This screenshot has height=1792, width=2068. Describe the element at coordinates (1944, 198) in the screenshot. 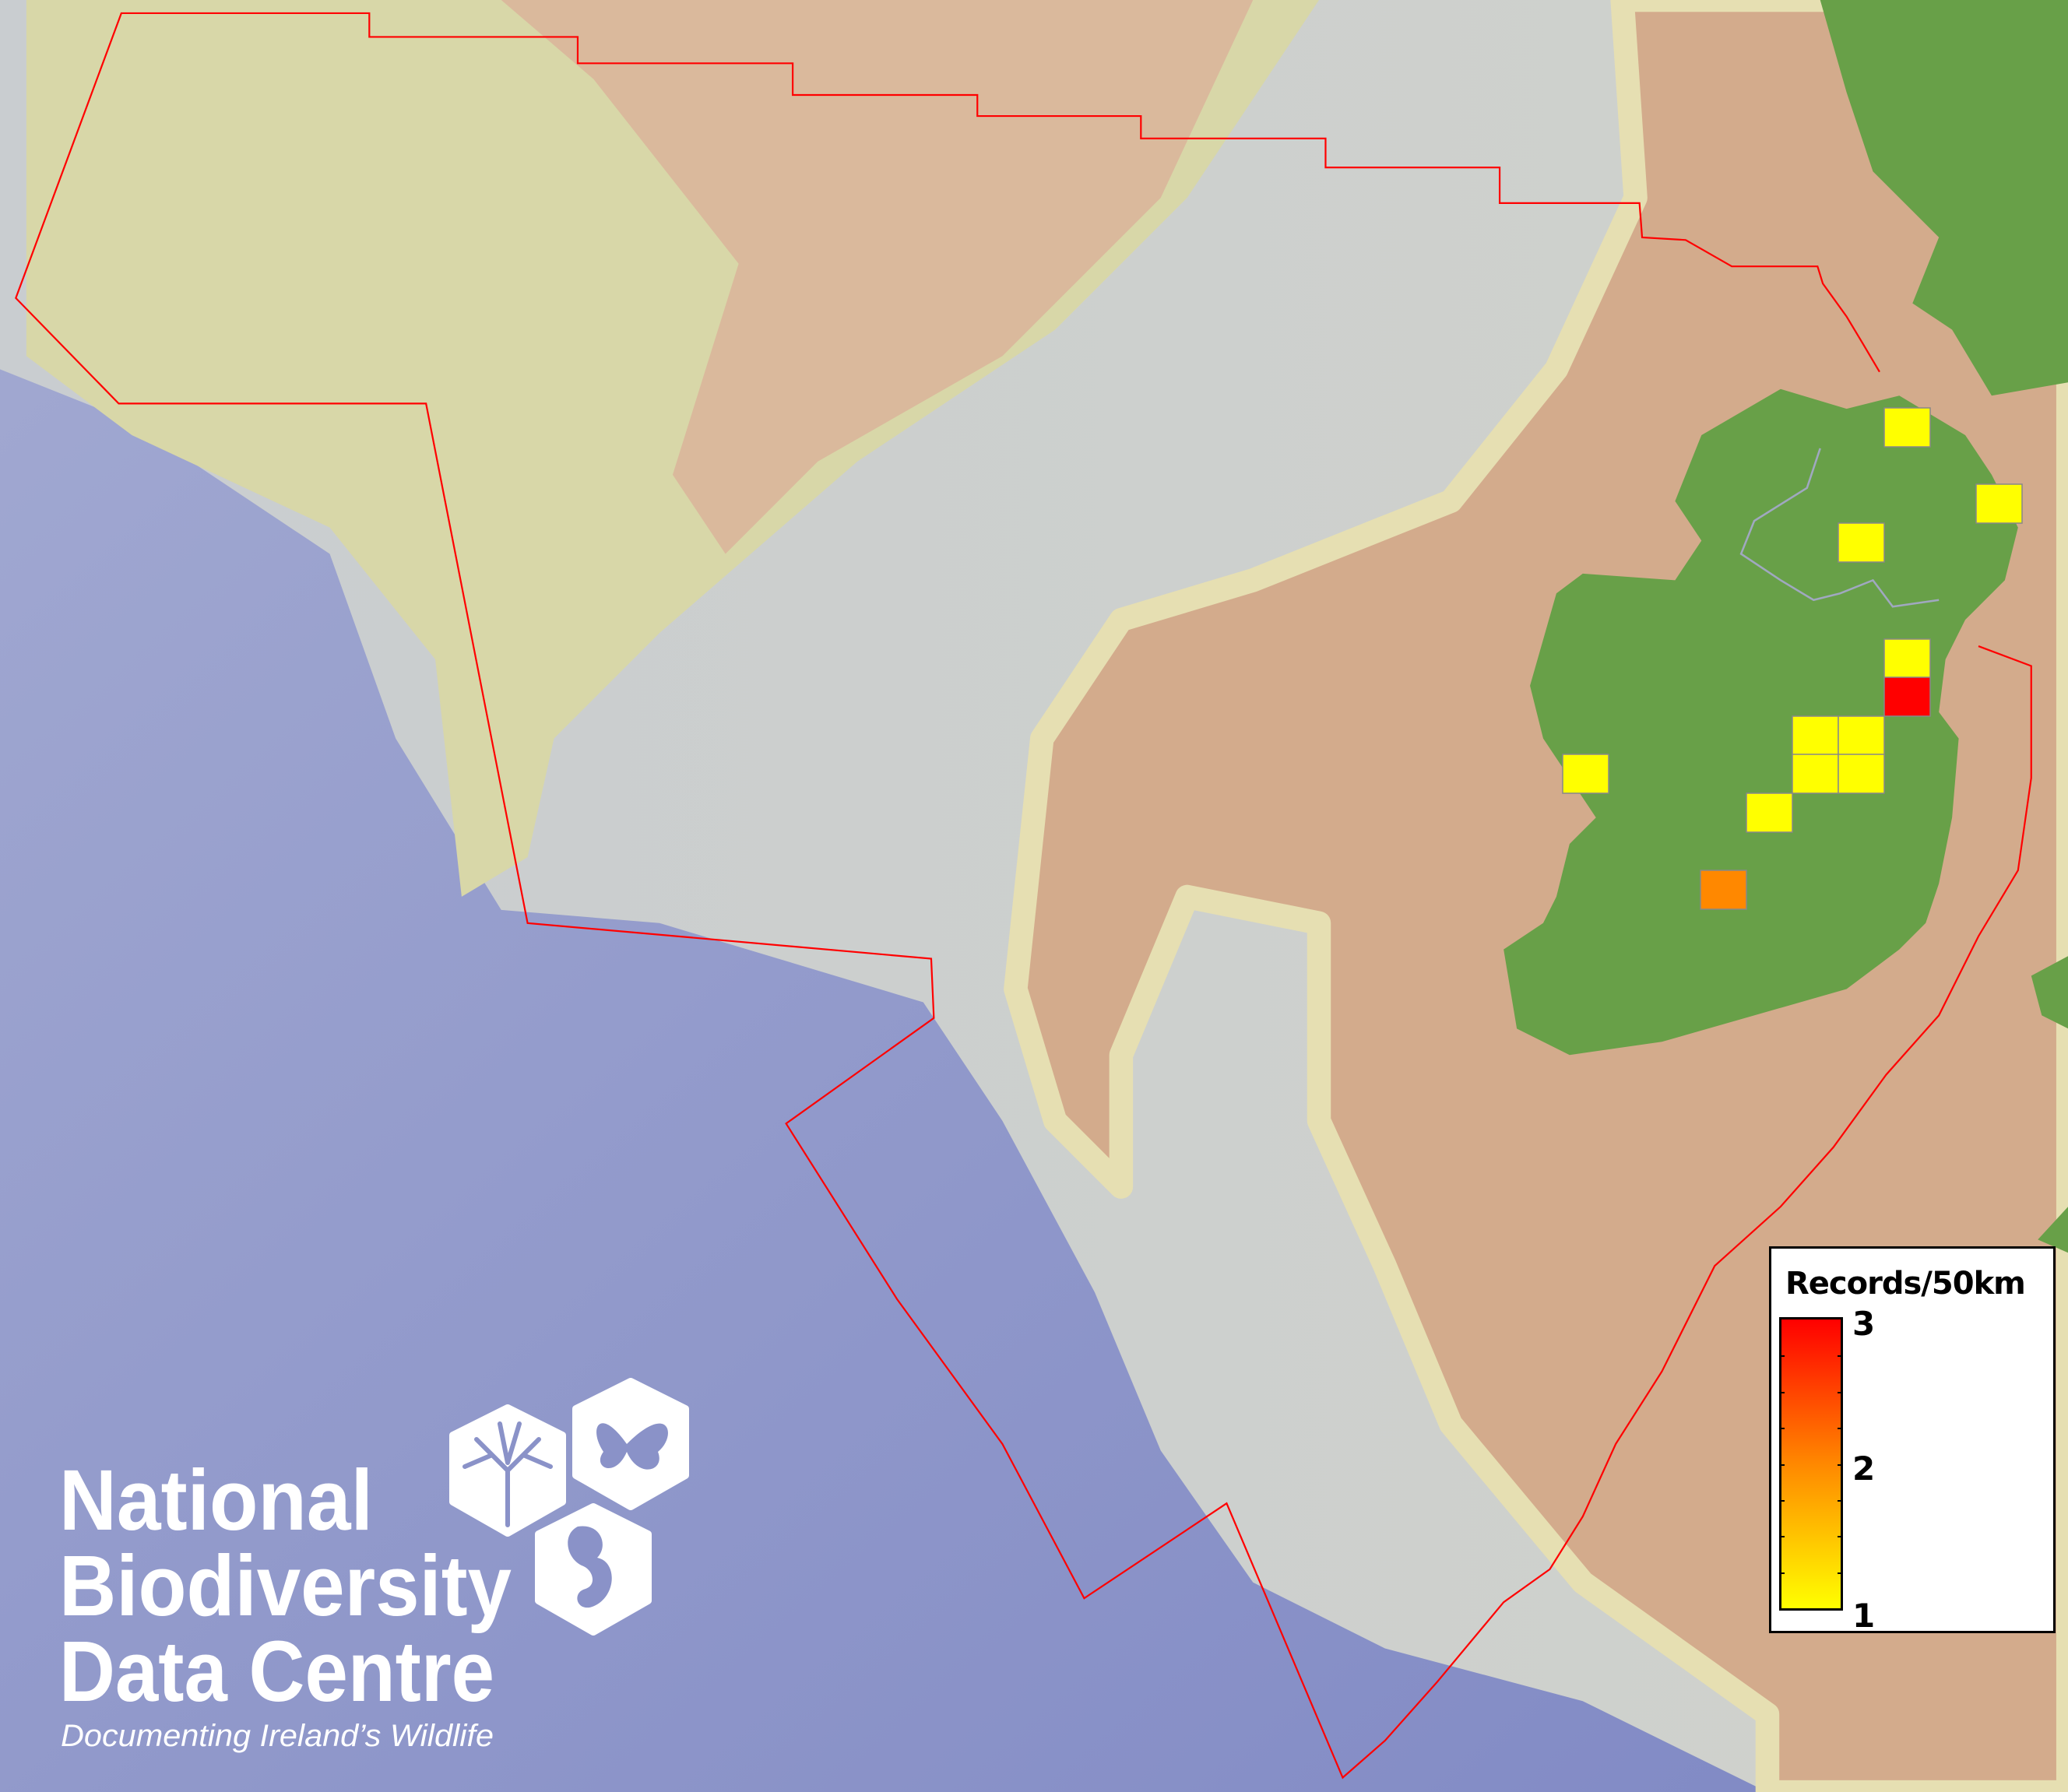

I see `britain-landmass` at that location.